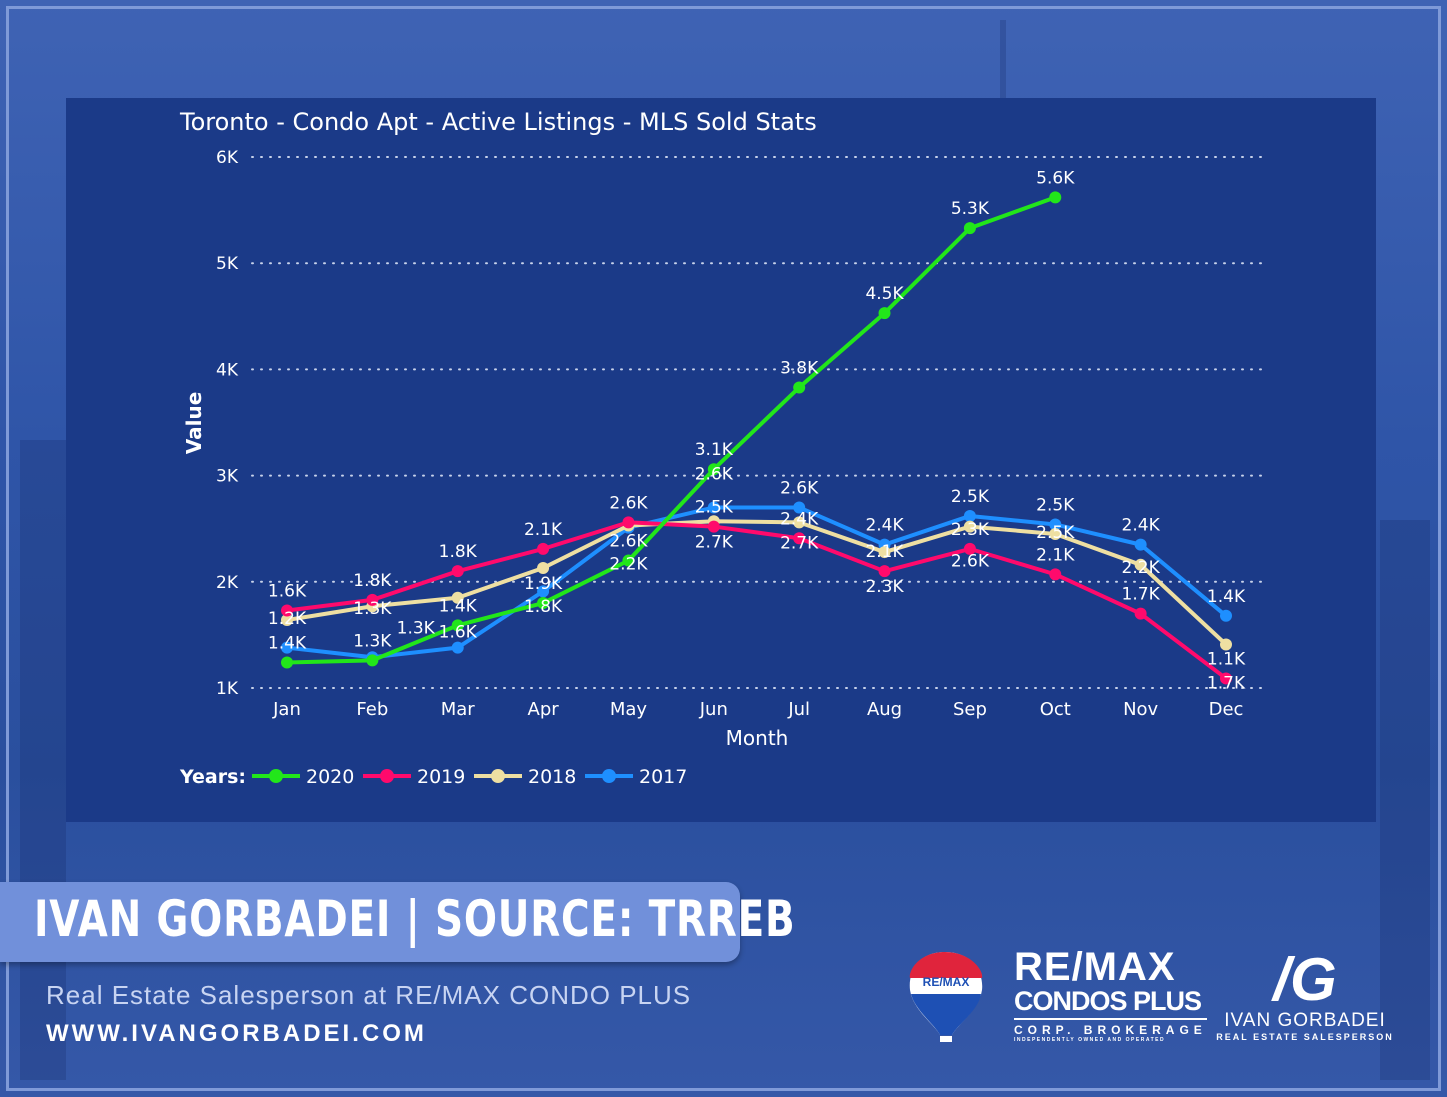 The image size is (1447, 1097). What do you see at coordinates (970, 562) in the screenshot?
I see `data-label-2018: 2.6K` at bounding box center [970, 562].